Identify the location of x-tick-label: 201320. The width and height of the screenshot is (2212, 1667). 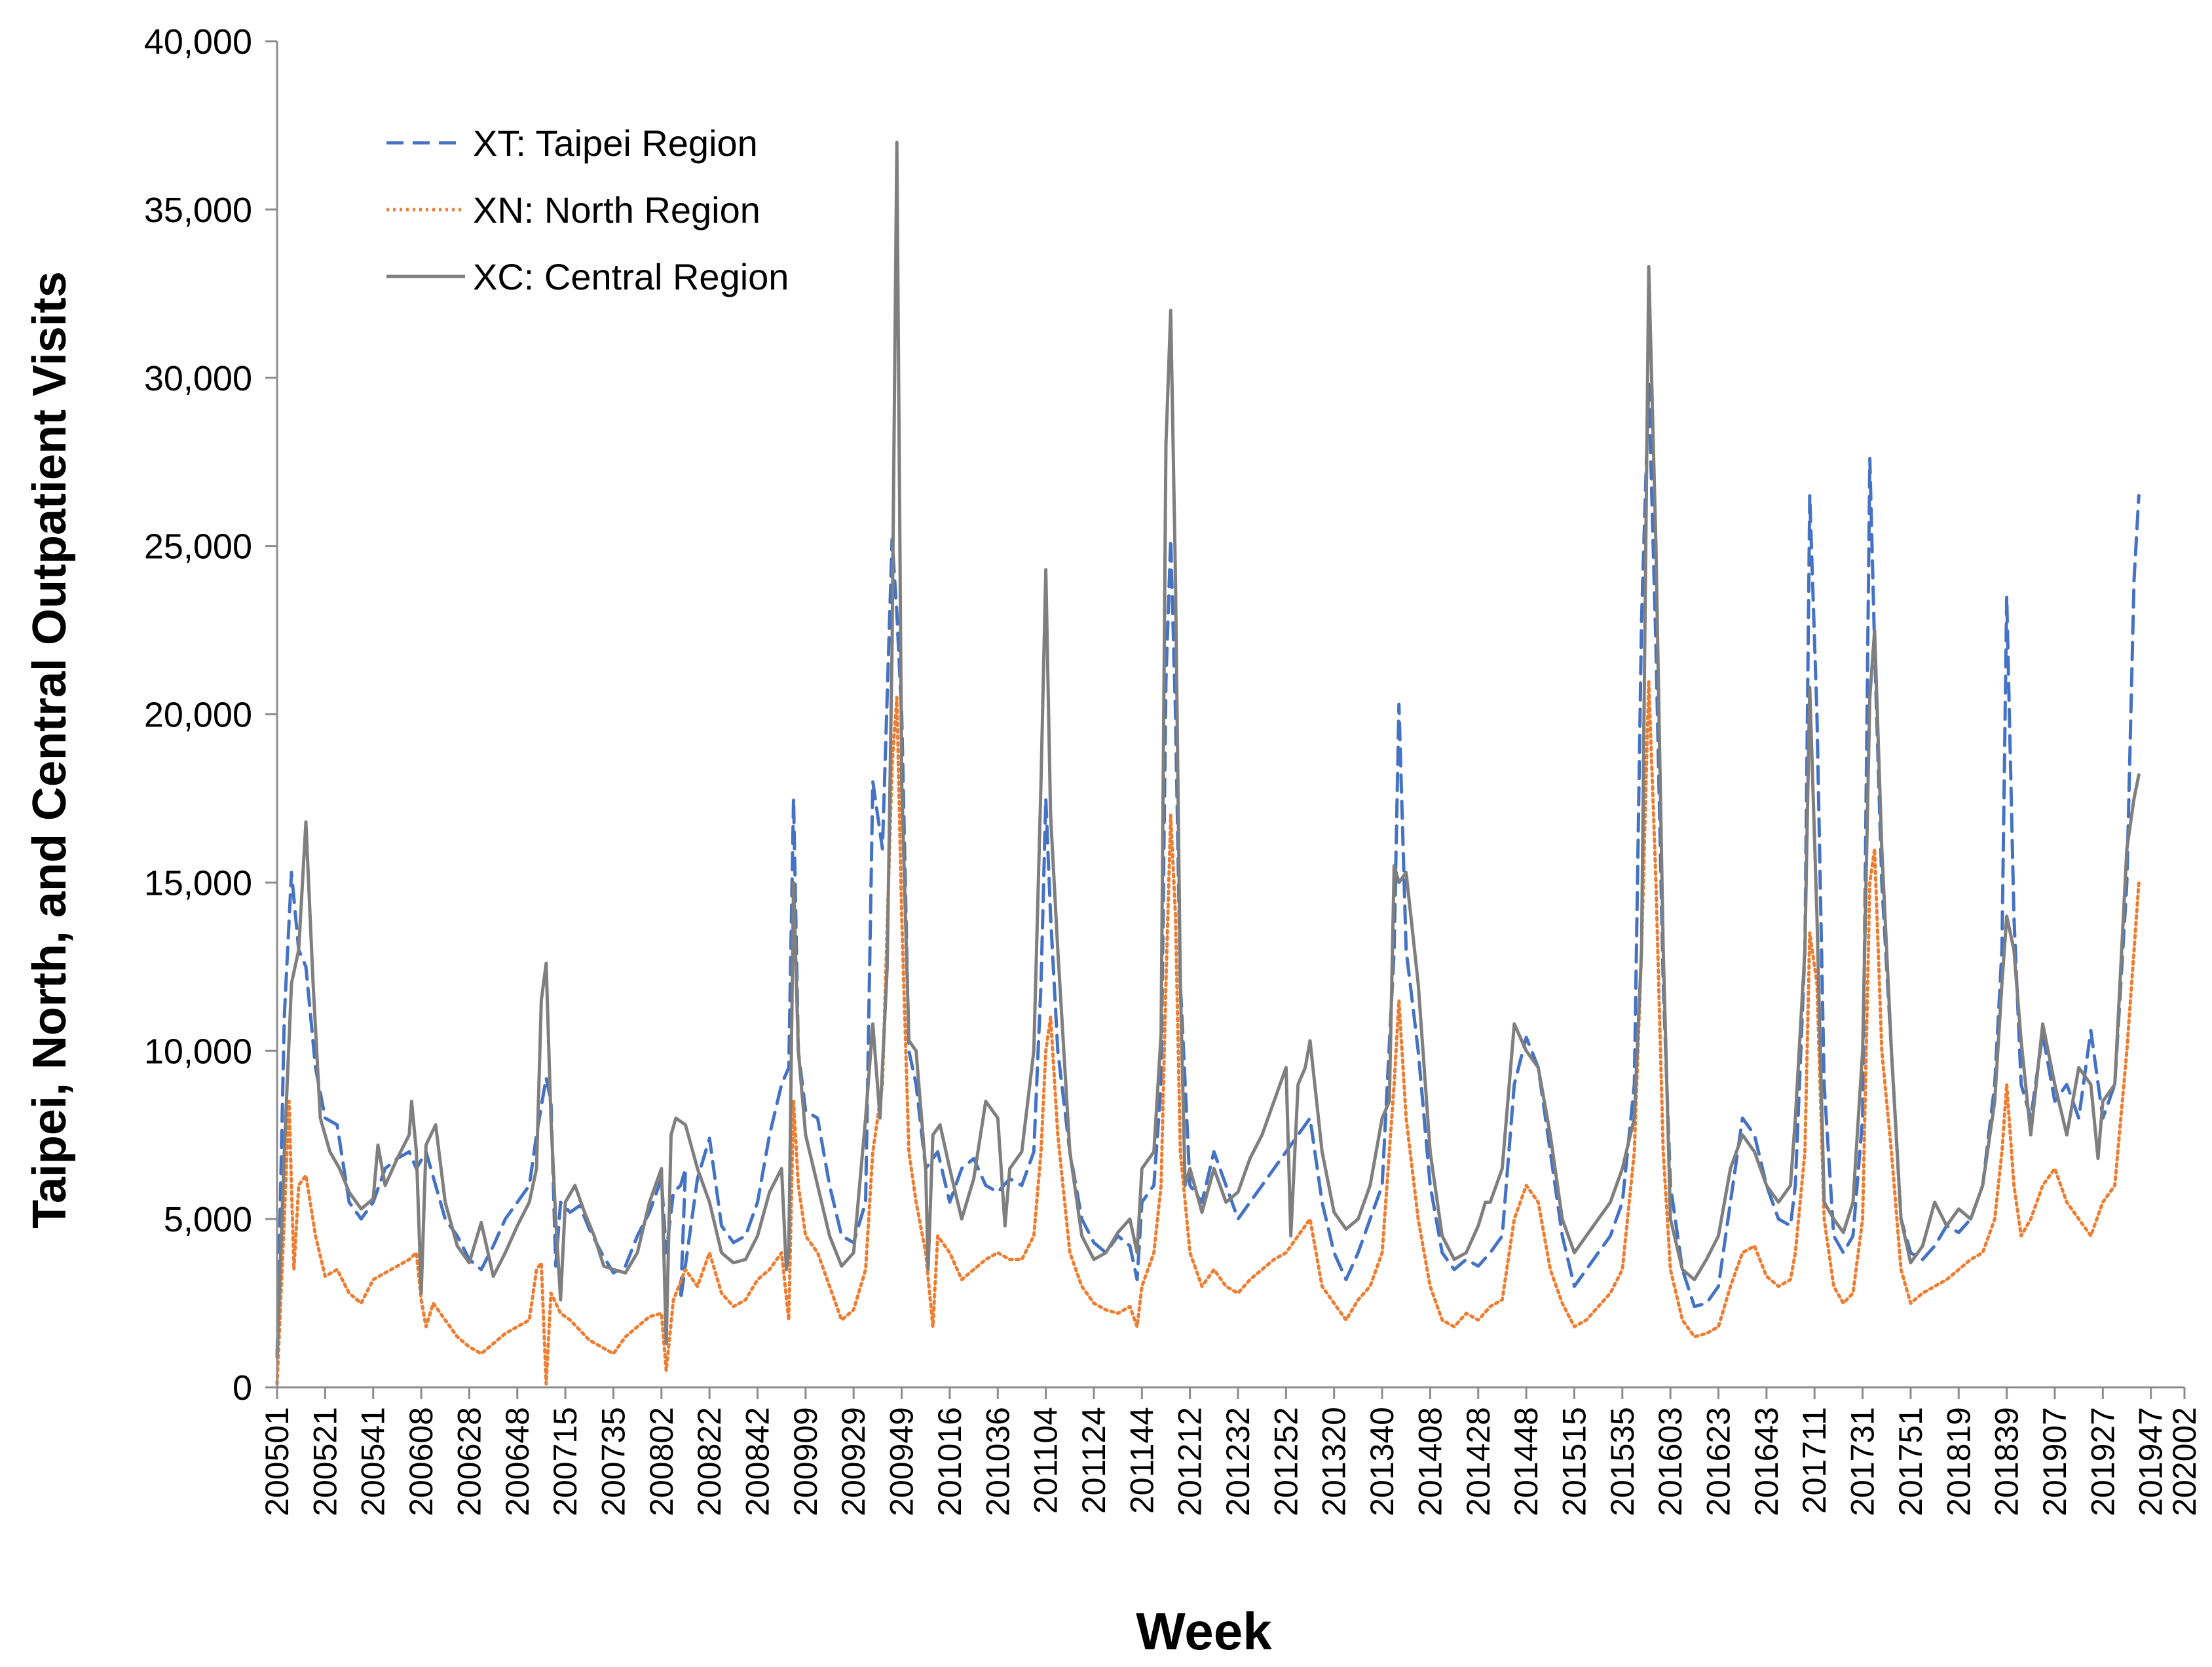
(1334, 1461).